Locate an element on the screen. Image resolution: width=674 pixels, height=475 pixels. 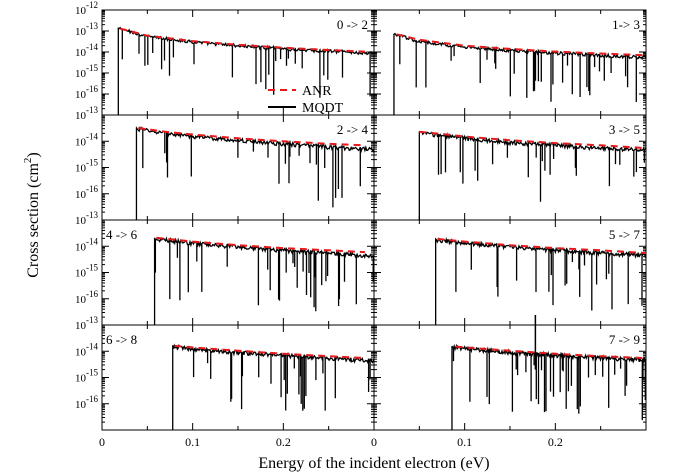
panel-label: 7 -> 9 is located at coordinates (624, 339).